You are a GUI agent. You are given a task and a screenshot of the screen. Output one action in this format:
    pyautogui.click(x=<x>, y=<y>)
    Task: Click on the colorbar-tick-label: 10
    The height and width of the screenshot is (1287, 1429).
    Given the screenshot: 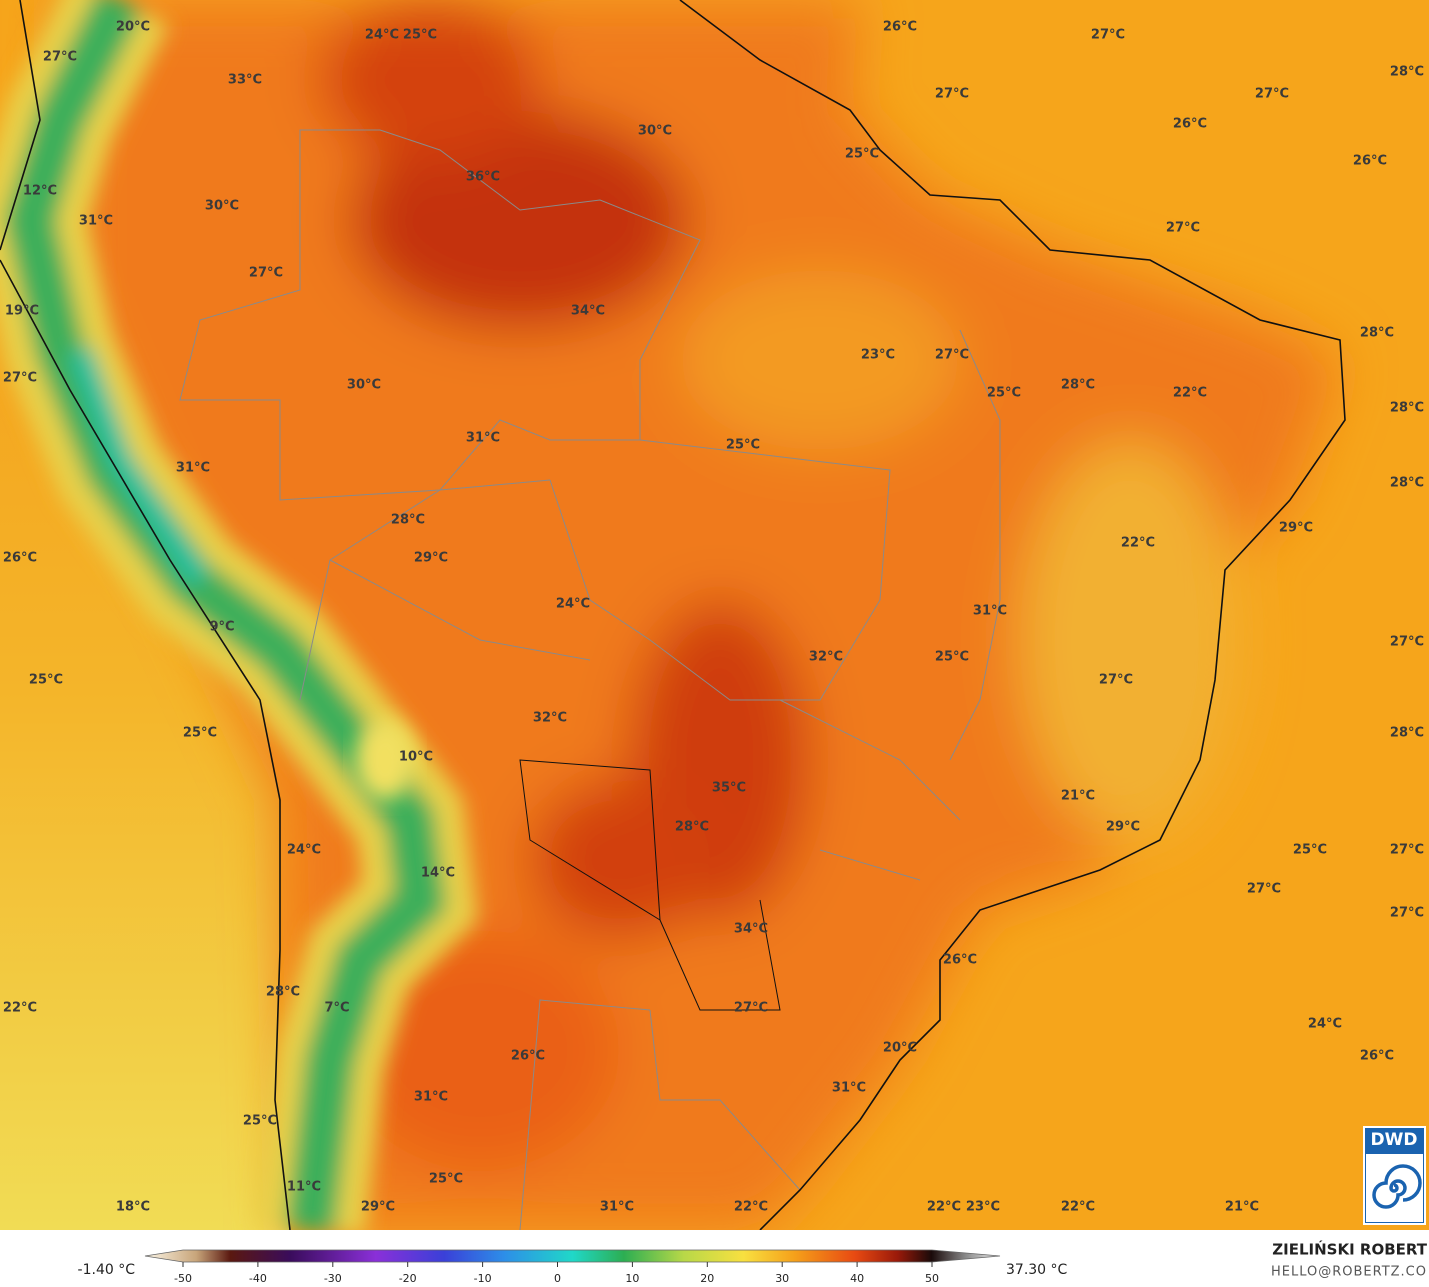 What is the action you would take?
    pyautogui.click(x=632, y=1278)
    